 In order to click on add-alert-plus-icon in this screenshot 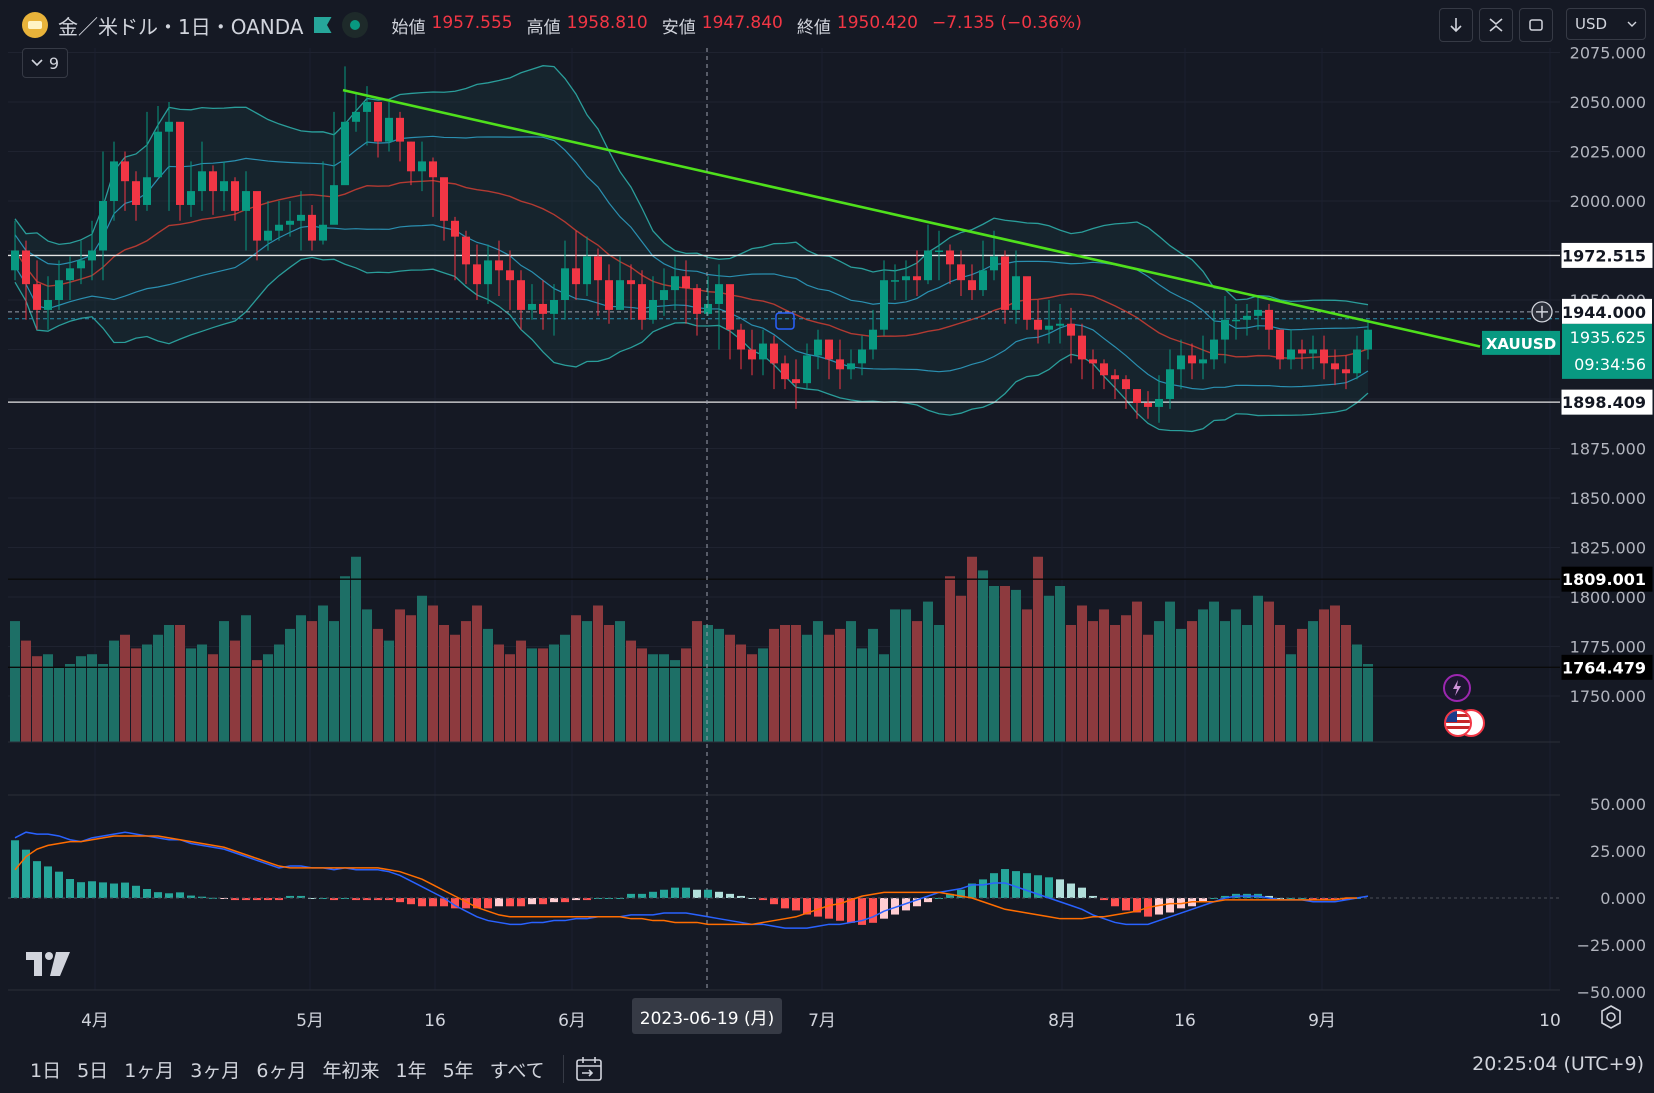, I will do `click(1542, 312)`.